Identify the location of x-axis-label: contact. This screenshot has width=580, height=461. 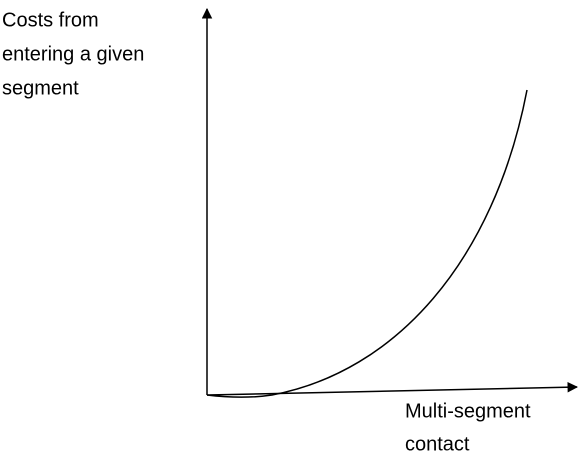
(437, 444).